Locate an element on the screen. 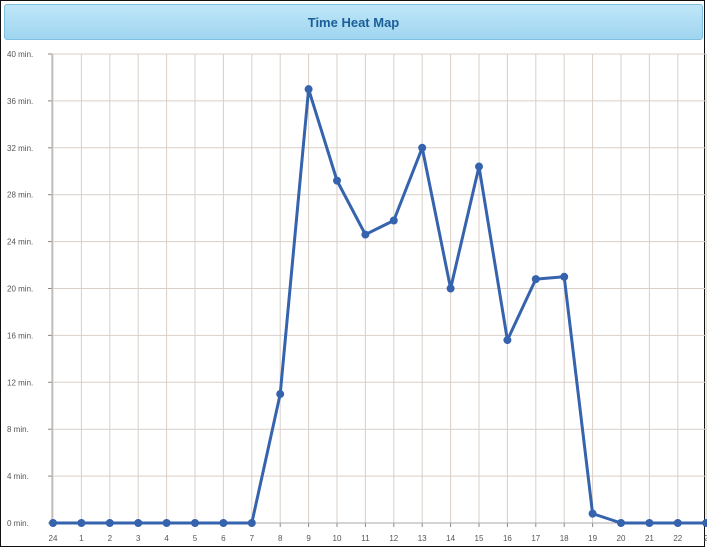  x-tick-label: 6 is located at coordinates (223, 538).